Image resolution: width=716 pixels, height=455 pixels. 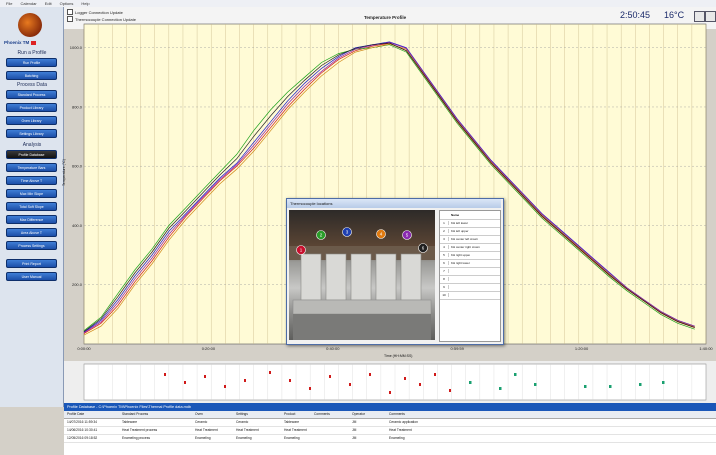 What do you see at coordinates (31, 62) in the screenshot?
I see `run-profile-button: Run Profile` at bounding box center [31, 62].